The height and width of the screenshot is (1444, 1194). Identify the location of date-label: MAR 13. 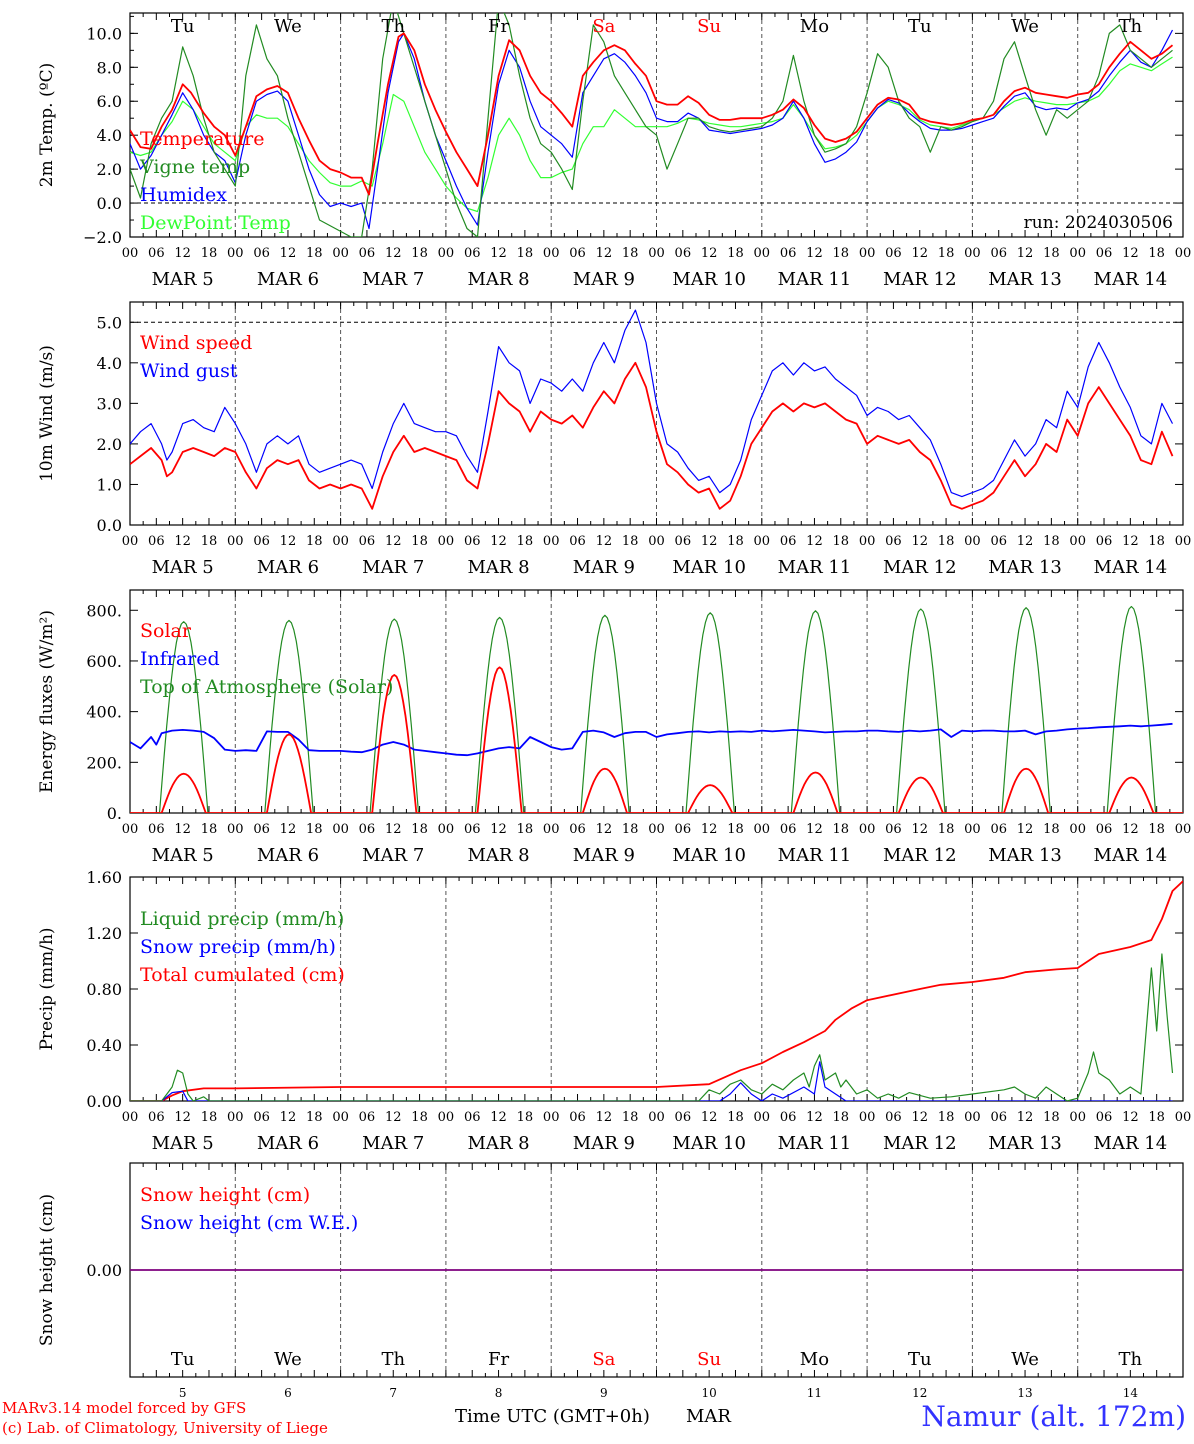
(1025, 567).